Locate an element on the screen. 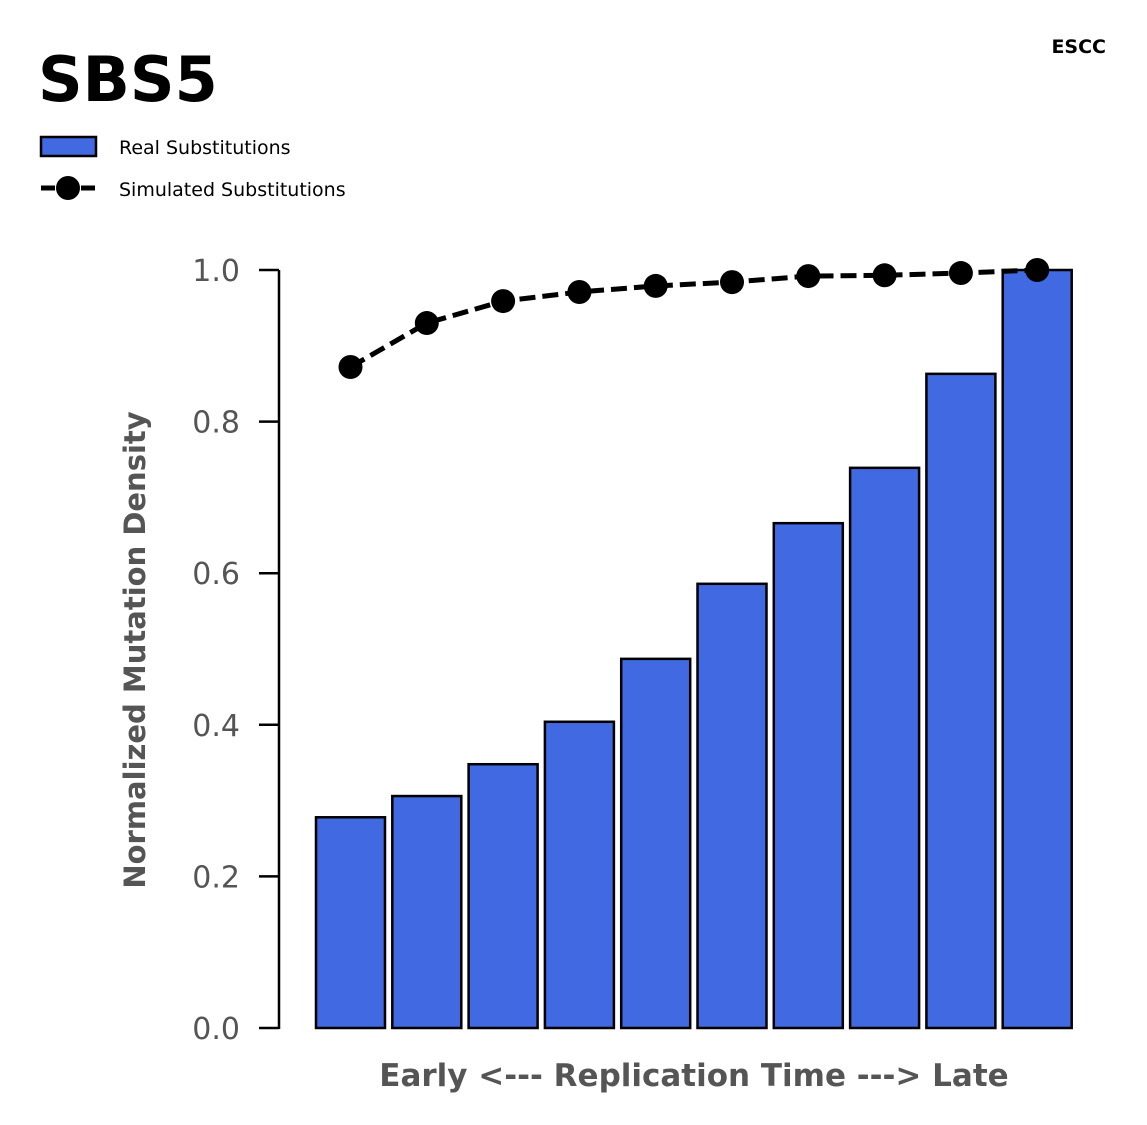  y-tick-label: 0.2 is located at coordinates (216, 877).